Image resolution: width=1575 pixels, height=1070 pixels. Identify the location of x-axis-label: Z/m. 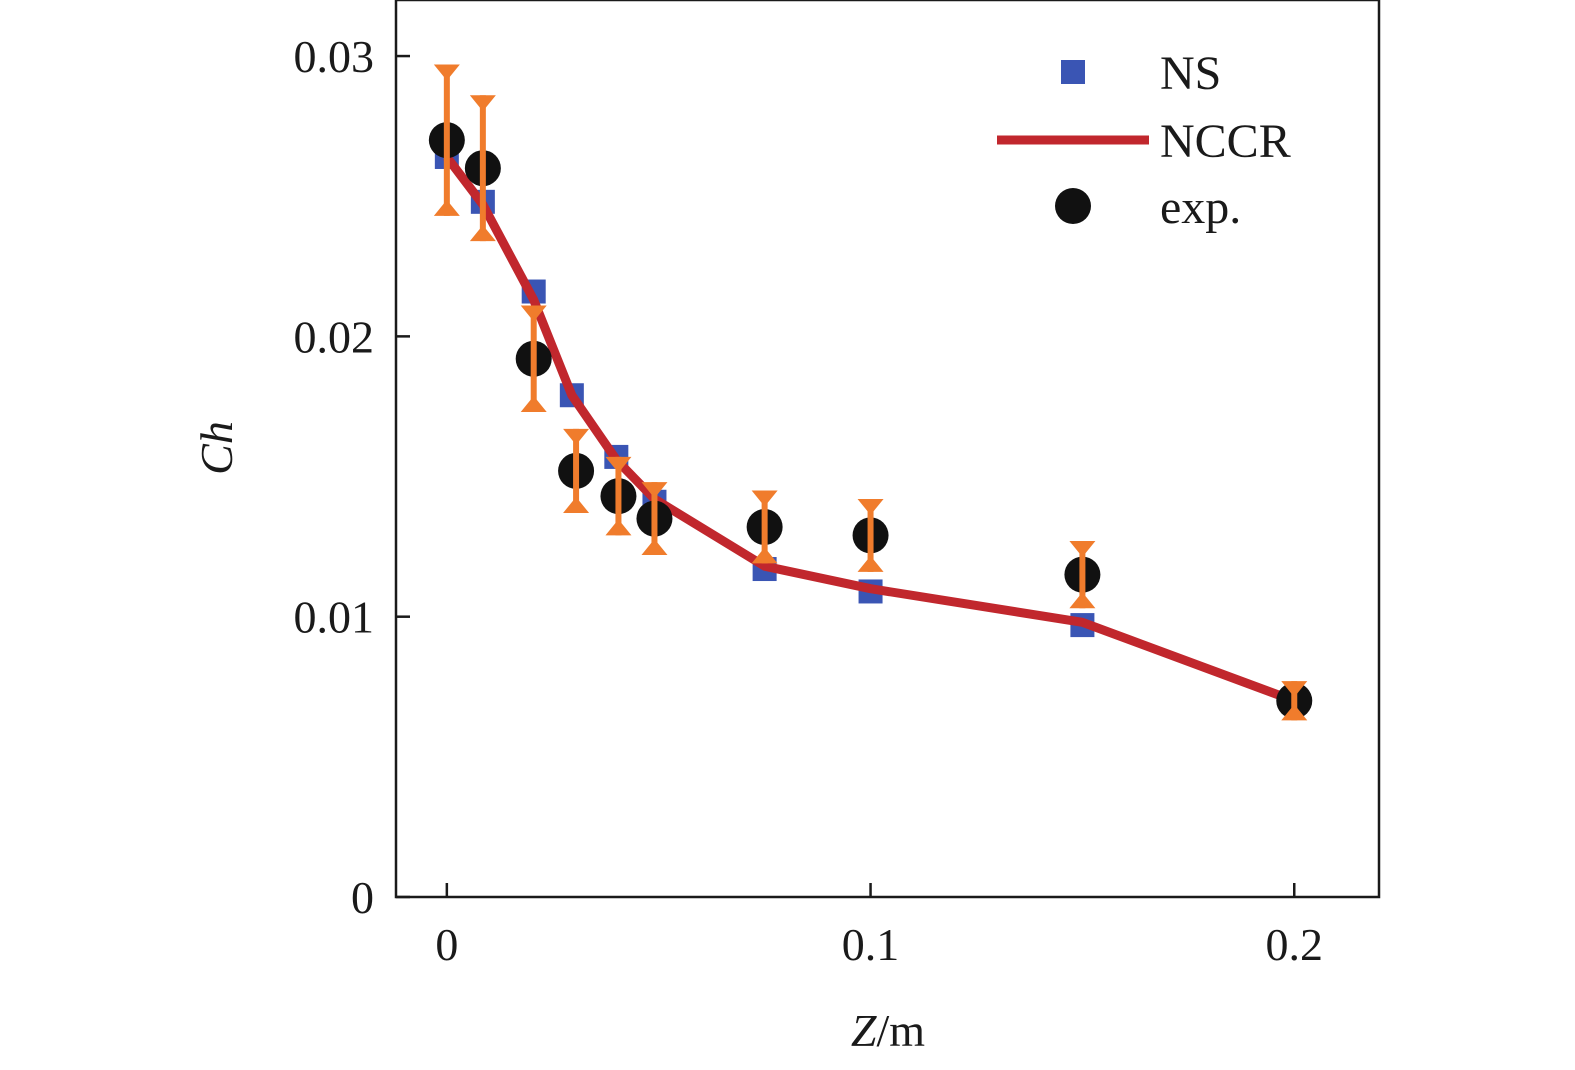
(888, 1030).